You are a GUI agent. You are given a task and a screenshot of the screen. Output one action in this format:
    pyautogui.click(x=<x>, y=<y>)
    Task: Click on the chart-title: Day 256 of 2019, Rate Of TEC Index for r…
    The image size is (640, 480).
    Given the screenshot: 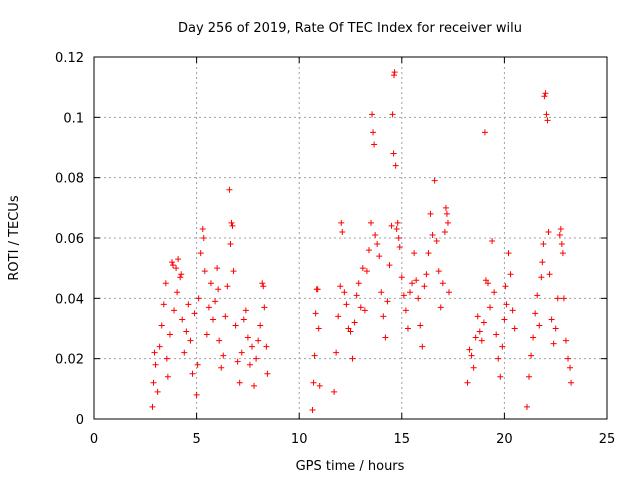 What is the action you would take?
    pyautogui.click(x=350, y=28)
    